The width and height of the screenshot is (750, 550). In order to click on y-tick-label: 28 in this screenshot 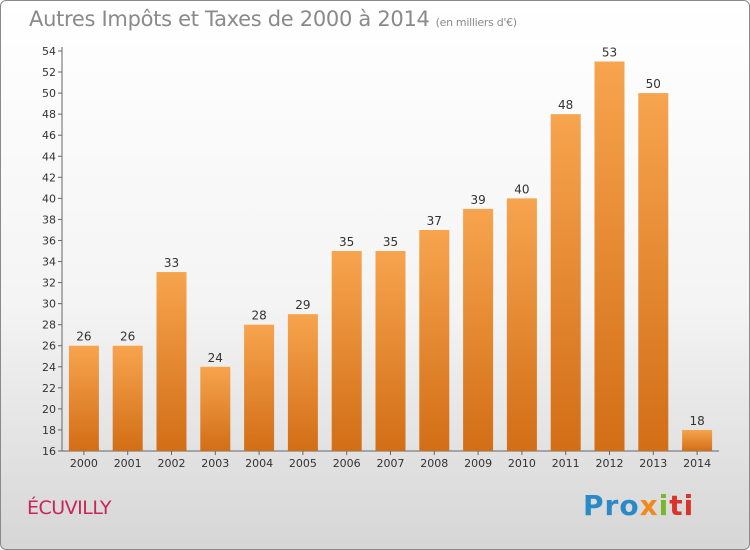, I will do `click(49, 325)`.